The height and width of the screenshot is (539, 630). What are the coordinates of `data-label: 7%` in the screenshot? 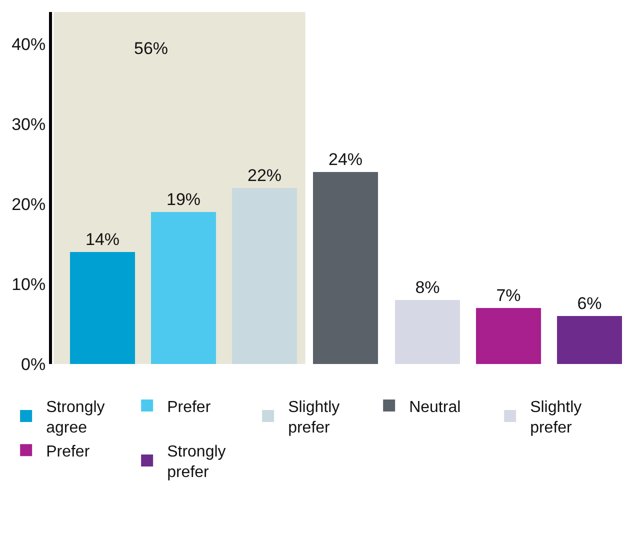 It's located at (508, 295).